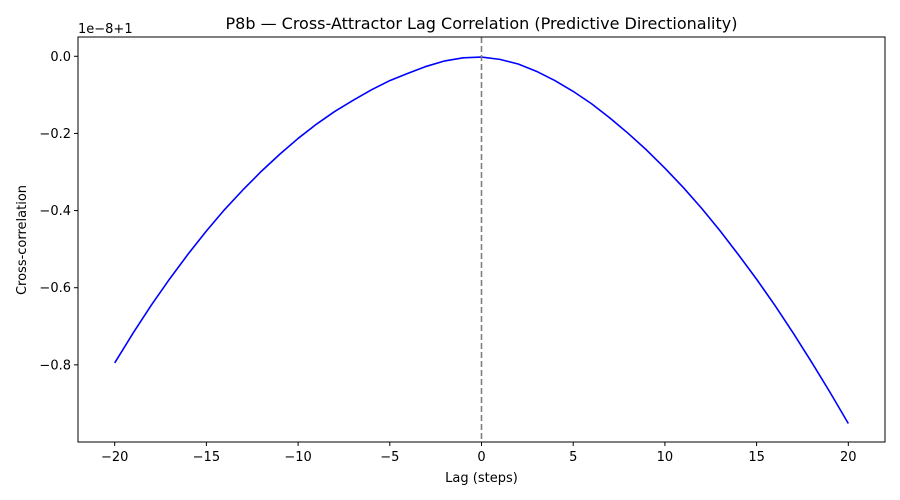 This screenshot has height=500, width=900. I want to click on x-tick-label: −15, so click(206, 457).